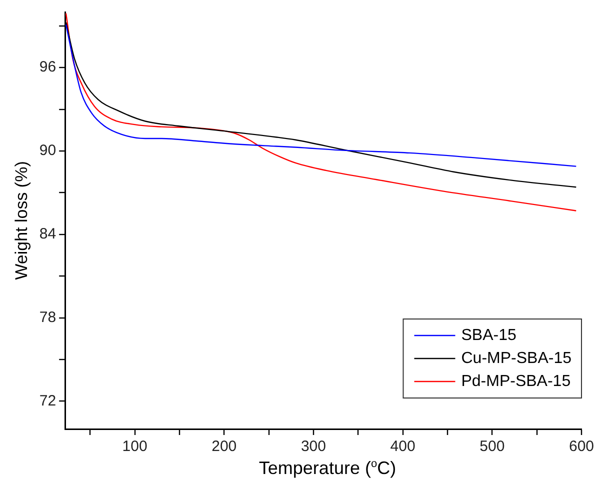  What do you see at coordinates (47, 67) in the screenshot?
I see `y-tick-label: 96` at bounding box center [47, 67].